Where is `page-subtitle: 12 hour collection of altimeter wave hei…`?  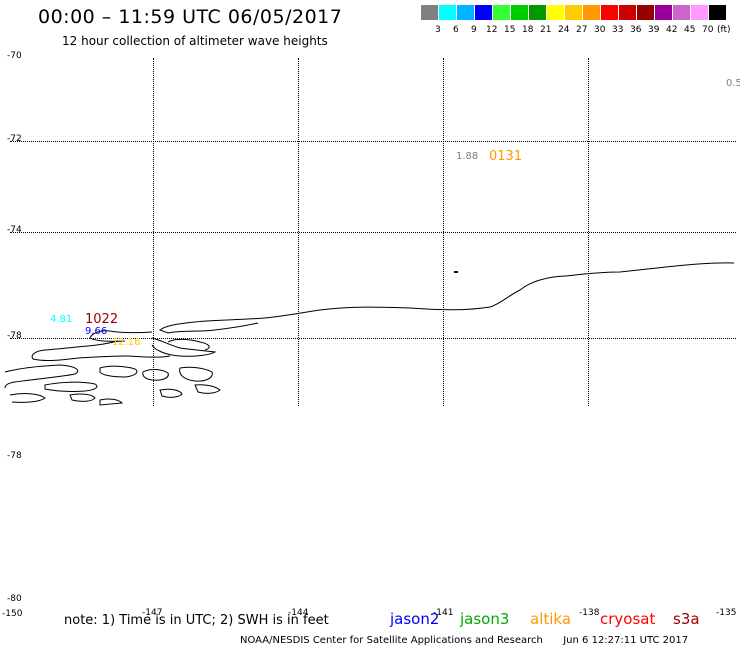 page-subtitle: 12 hour collection of altimeter wave hei… is located at coordinates (195, 41).